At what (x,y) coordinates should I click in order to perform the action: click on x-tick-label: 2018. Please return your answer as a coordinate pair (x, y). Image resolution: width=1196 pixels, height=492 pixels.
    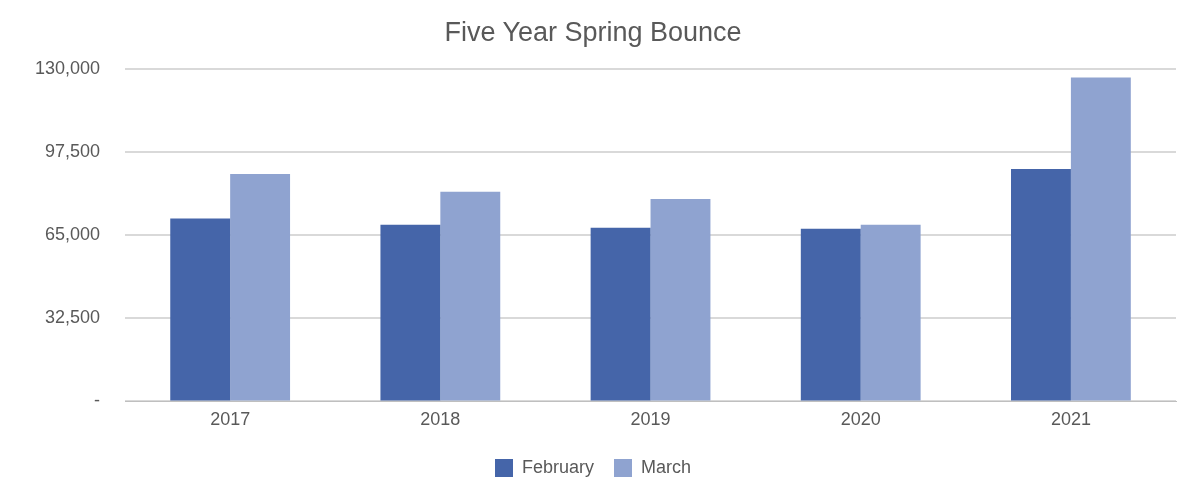
    Looking at the image, I should click on (440, 419).